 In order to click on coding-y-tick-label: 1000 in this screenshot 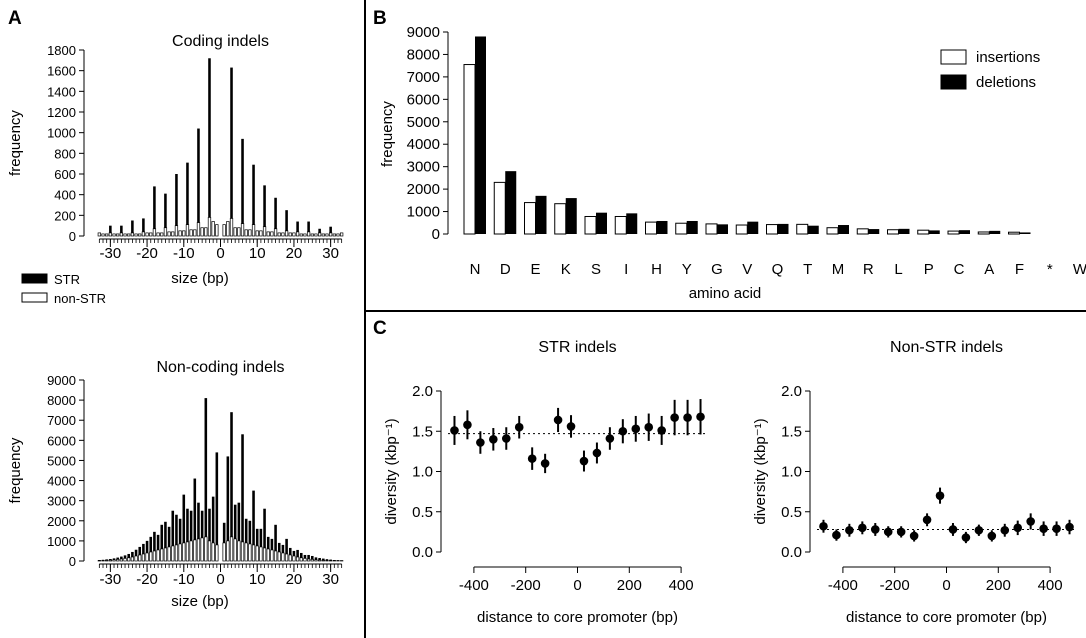, I will do `click(61, 133)`.